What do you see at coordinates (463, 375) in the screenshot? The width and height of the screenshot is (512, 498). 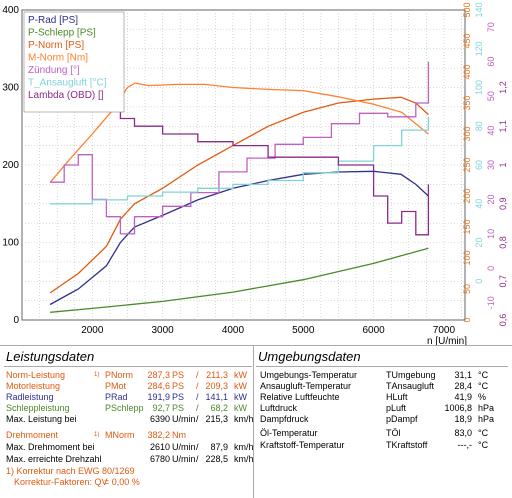 I see `ambient-value: 31,1` at bounding box center [463, 375].